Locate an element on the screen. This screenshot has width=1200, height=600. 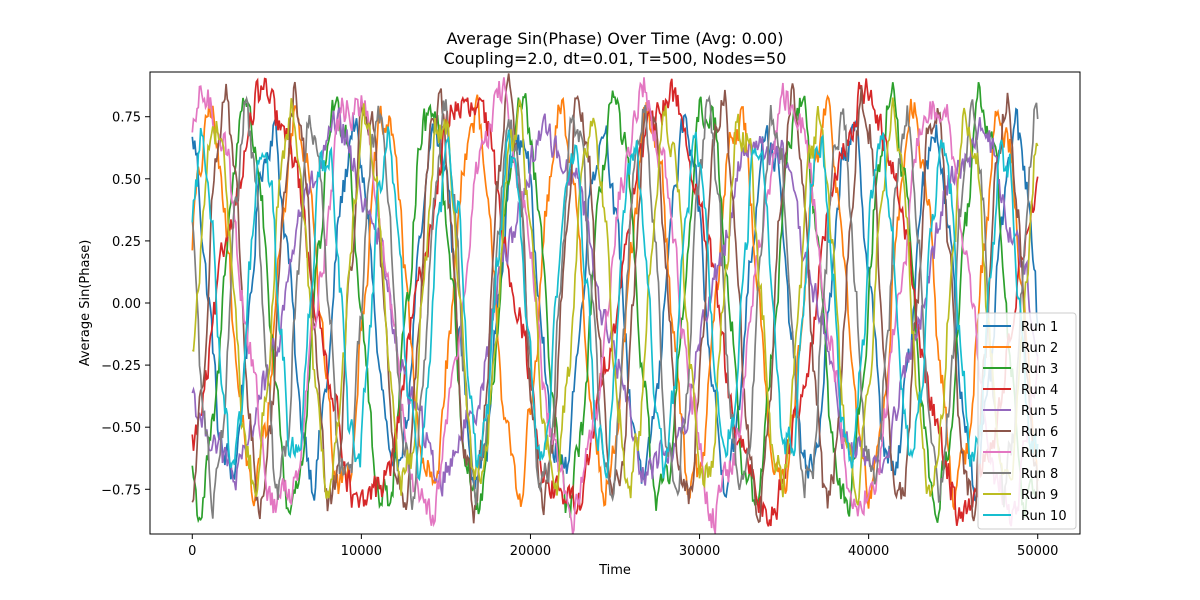
y-axis: −0.75 −0.50 −0.25 0.00 0.25 0.50 0.75 is located at coordinates (125, 304).